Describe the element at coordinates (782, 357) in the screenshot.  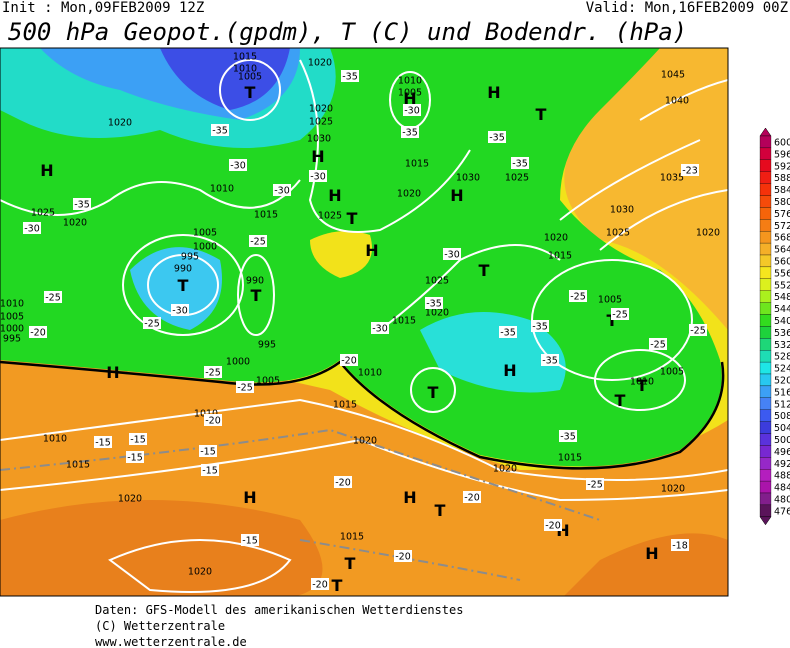
I see `colorbar-label: 528` at that location.